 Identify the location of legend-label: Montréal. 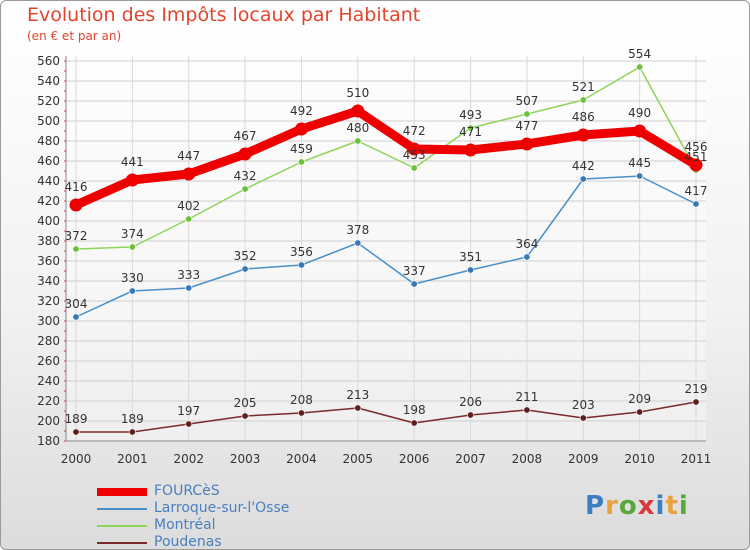
(185, 525).